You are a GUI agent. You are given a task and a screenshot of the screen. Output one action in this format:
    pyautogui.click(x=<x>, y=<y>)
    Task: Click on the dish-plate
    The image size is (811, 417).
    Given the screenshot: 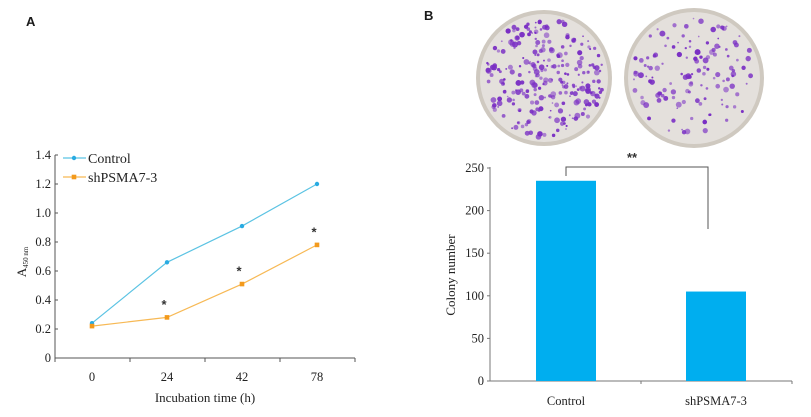 What is the action you would take?
    pyautogui.click(x=694, y=78)
    